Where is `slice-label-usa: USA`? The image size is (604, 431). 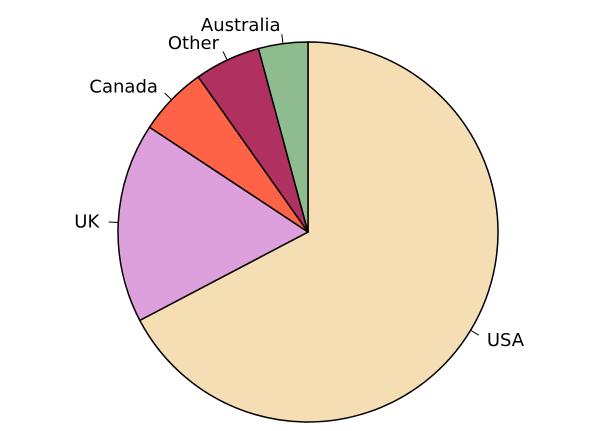
slice-label-usa: USA is located at coordinates (506, 340).